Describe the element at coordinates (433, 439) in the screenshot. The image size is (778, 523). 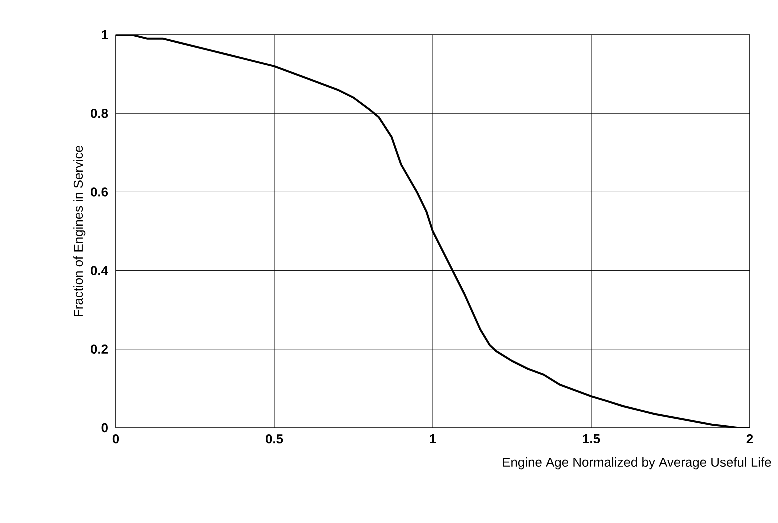
I see `x-tick-label: 1` at that location.